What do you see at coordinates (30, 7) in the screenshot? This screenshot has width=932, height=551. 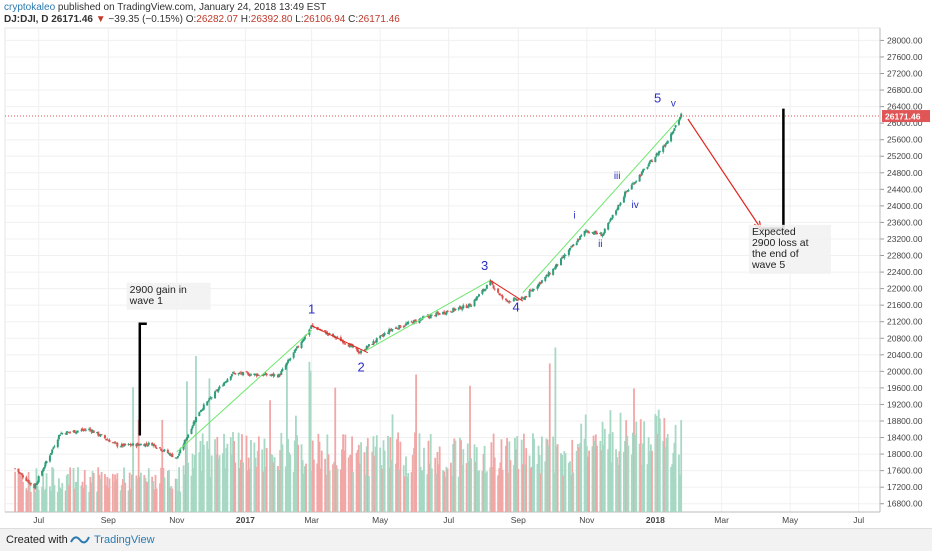 I see `author-link: cryptokaleo` at bounding box center [30, 7].